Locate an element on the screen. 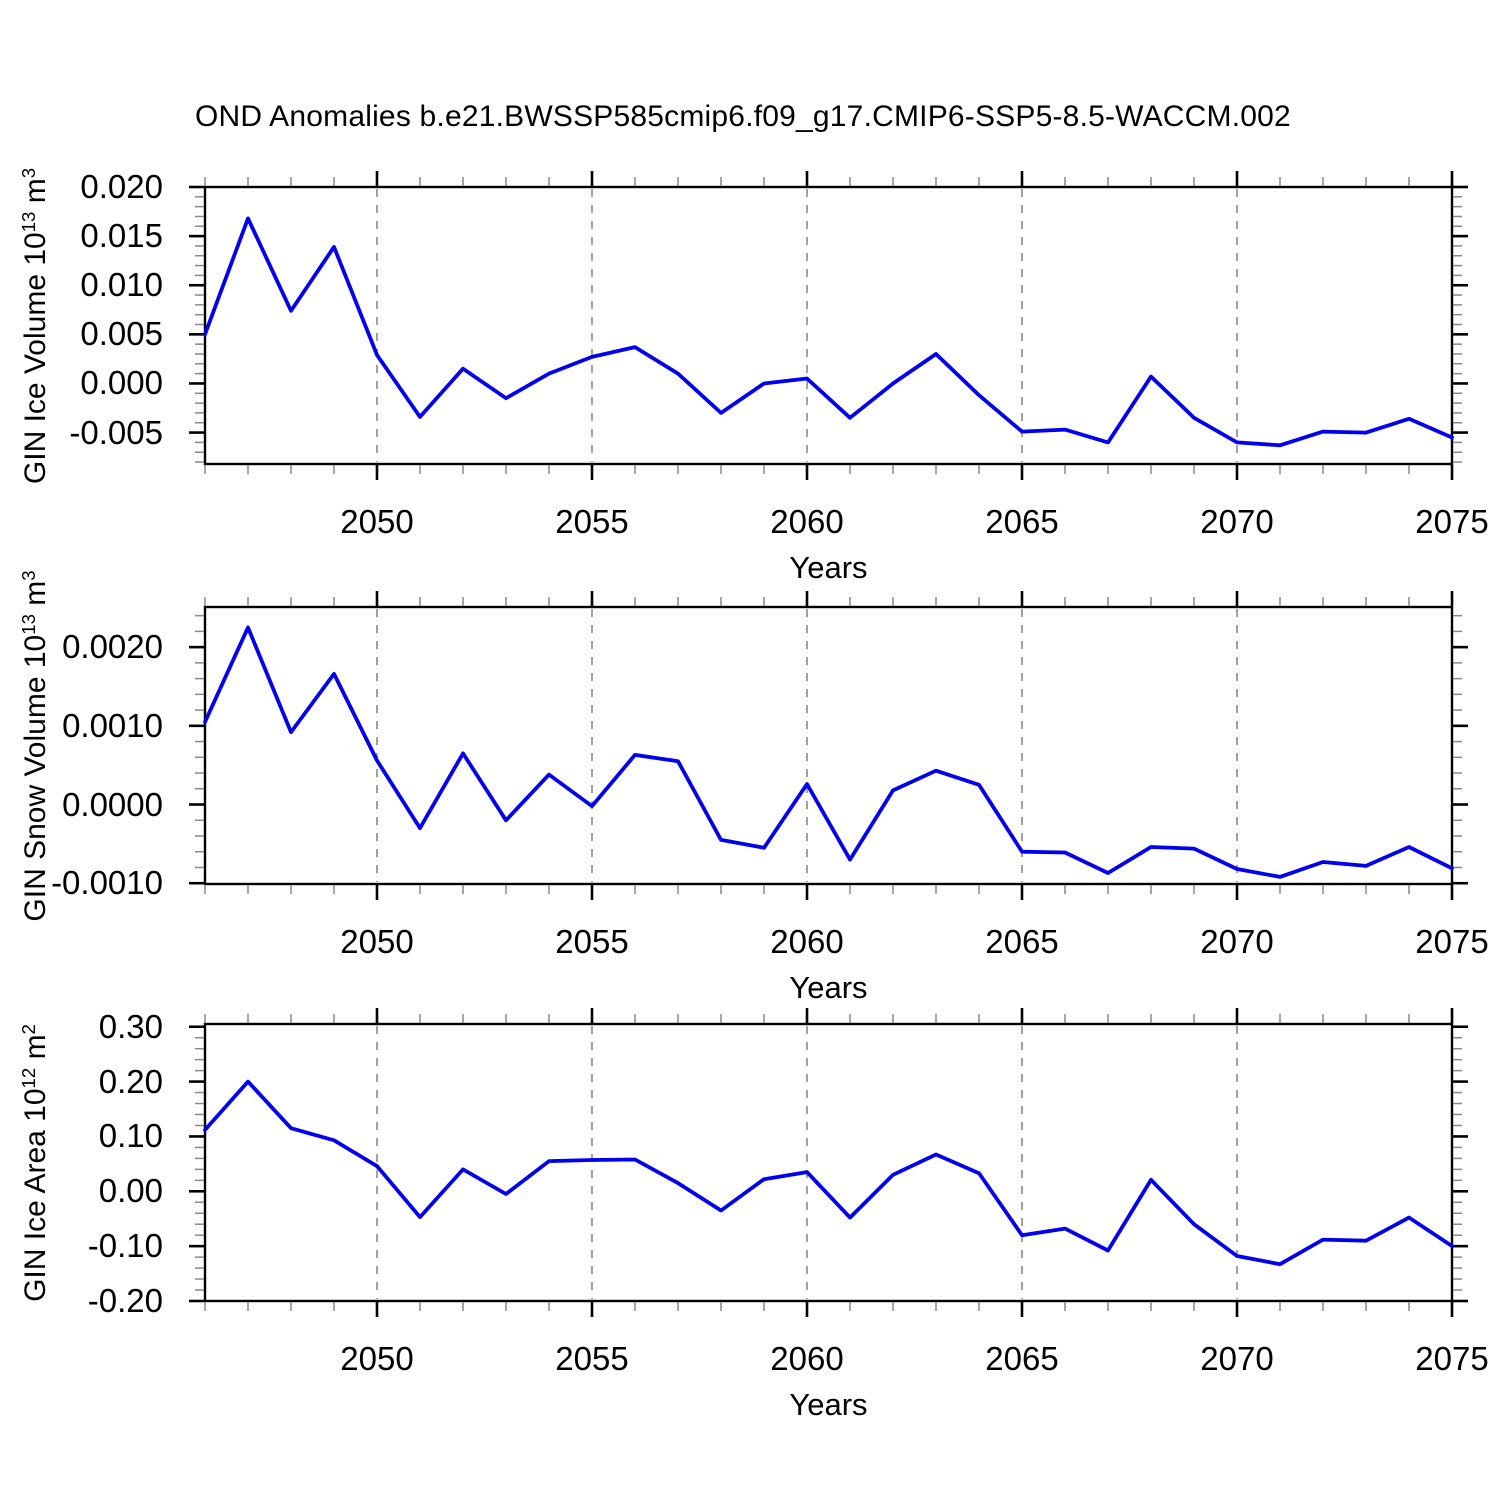  y-tick-label: 0.0020 is located at coordinates (112, 647).